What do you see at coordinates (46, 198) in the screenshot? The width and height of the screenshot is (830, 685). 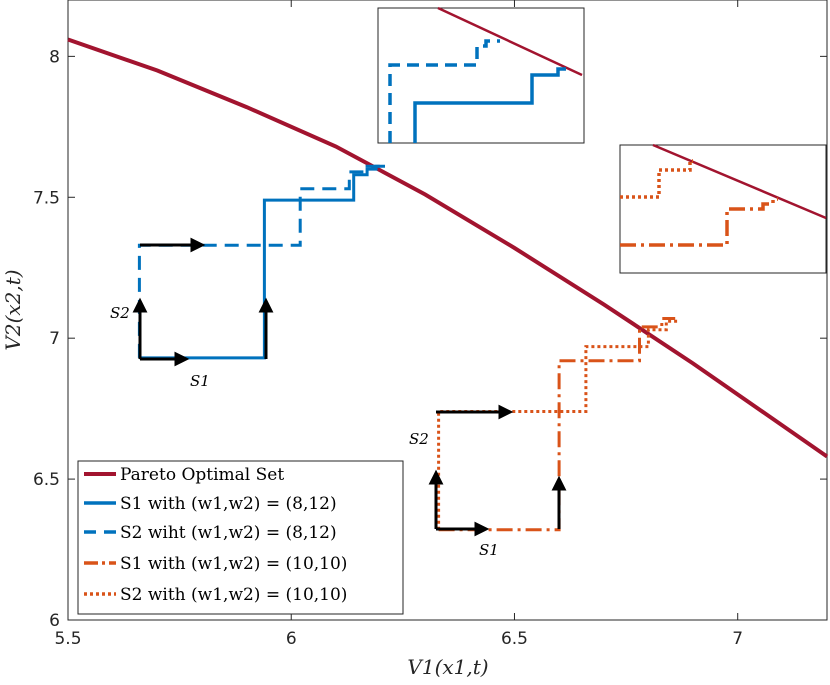 I see `y-tick-label: 7.5` at bounding box center [46, 198].